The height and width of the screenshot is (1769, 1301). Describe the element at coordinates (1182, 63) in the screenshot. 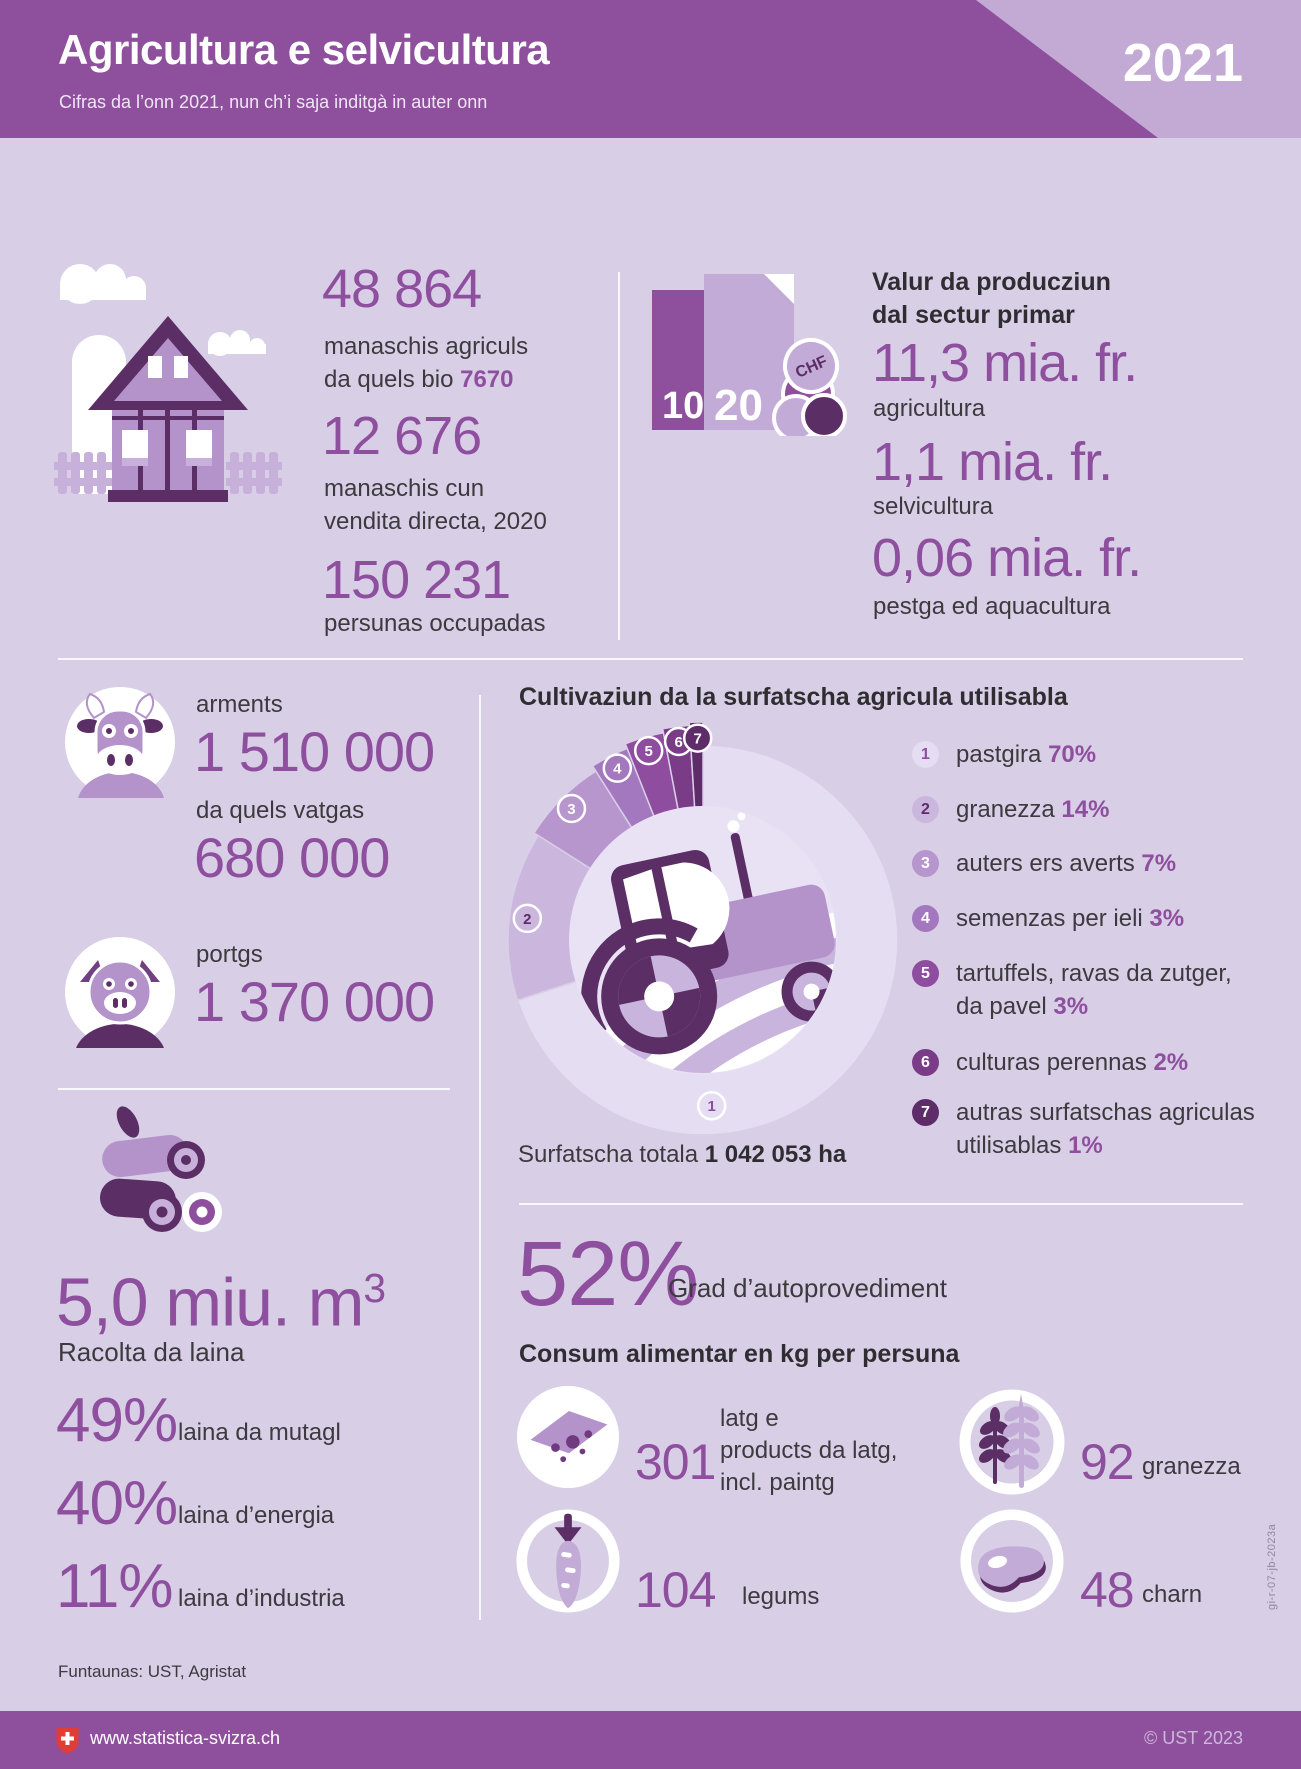

I see `header-year: 2021` at that location.